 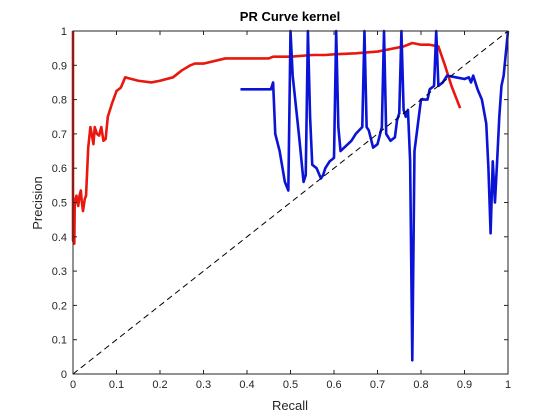 I want to click on x-tick-label-8: 0.8, so click(x=420, y=385).